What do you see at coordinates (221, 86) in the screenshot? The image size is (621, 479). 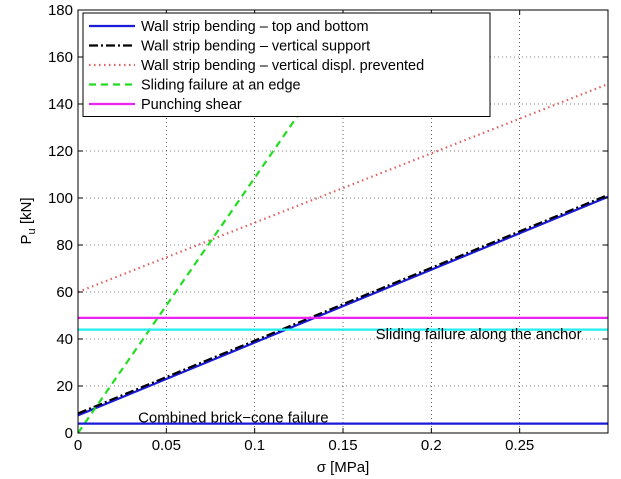 I see `legend-item-label: Sliding failure at an edge` at bounding box center [221, 86].